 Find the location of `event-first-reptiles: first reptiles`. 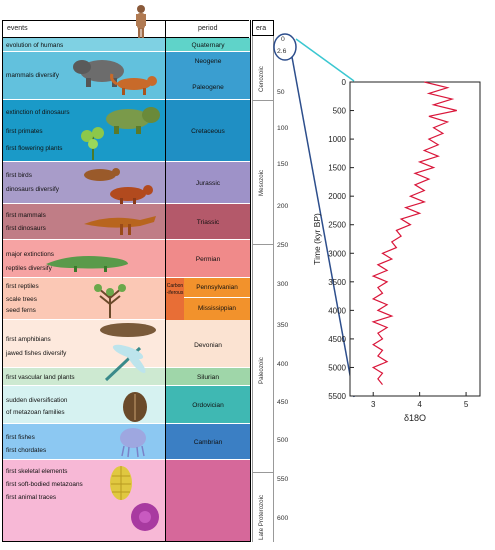

event-first-reptiles: first reptiles is located at coordinates (22, 286).